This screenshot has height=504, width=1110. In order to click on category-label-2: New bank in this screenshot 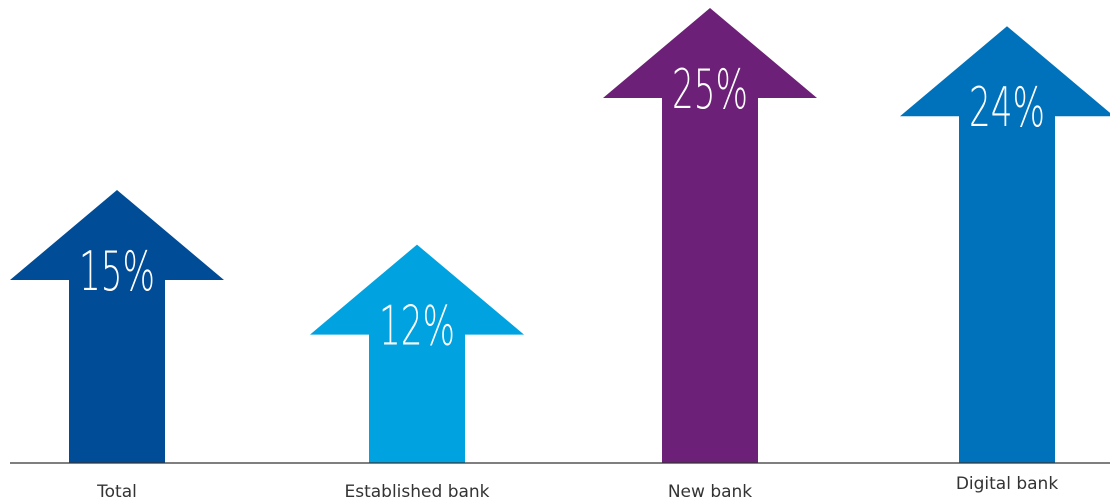, I will do `click(710, 492)`.